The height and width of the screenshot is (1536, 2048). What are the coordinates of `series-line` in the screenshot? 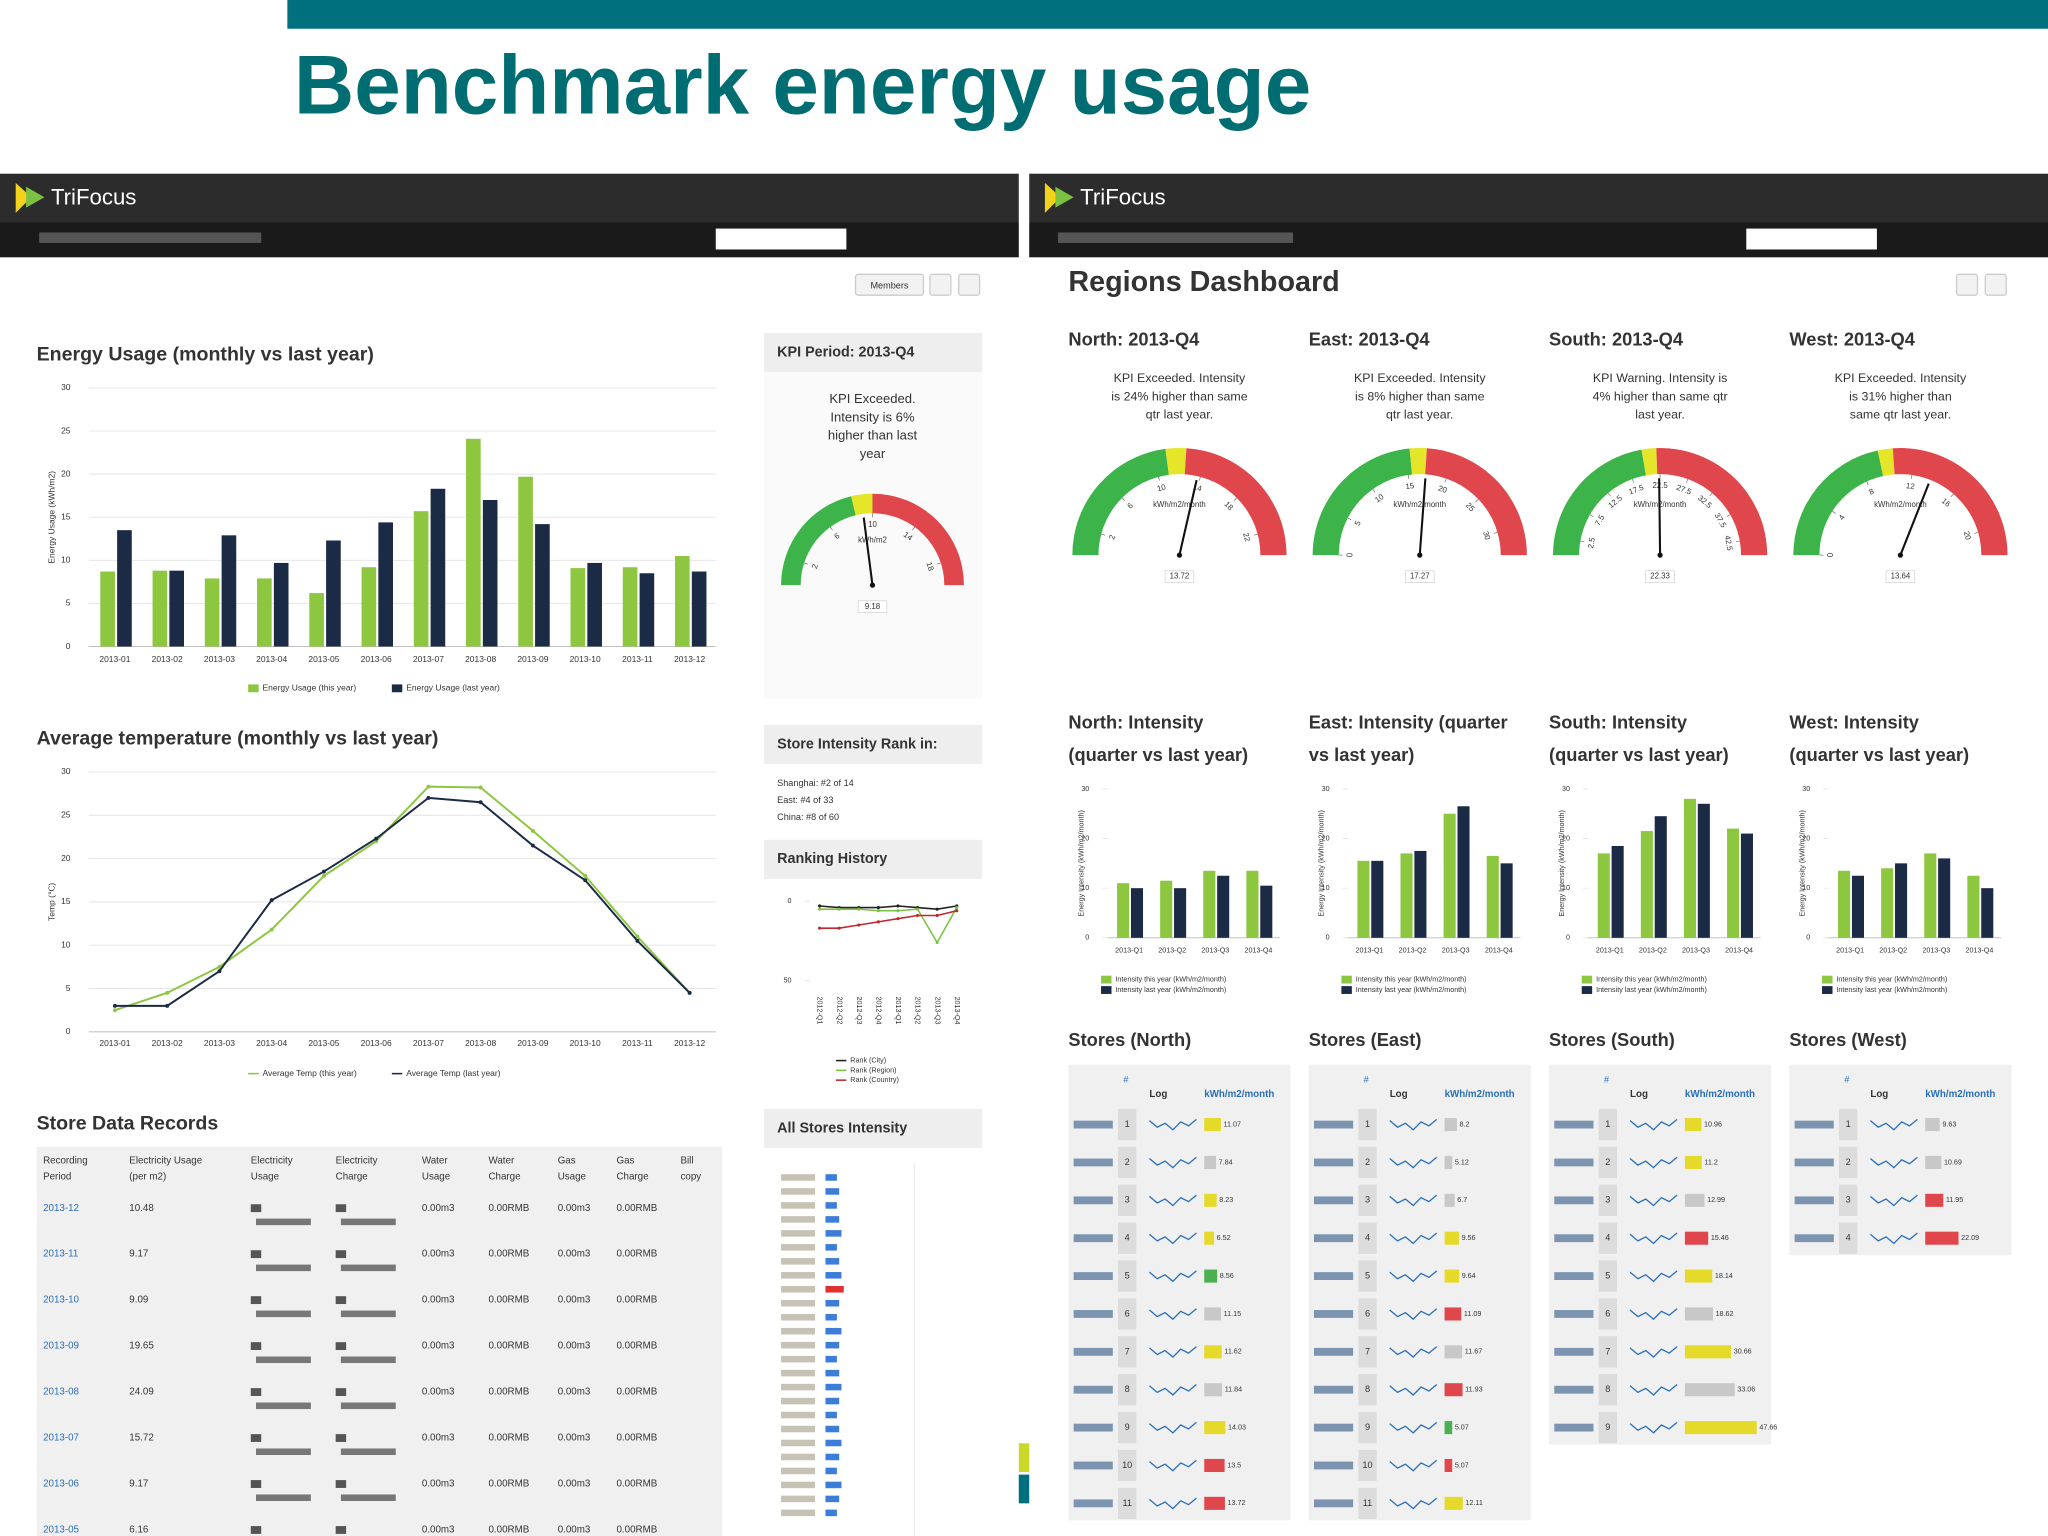 It's located at (888, 919).